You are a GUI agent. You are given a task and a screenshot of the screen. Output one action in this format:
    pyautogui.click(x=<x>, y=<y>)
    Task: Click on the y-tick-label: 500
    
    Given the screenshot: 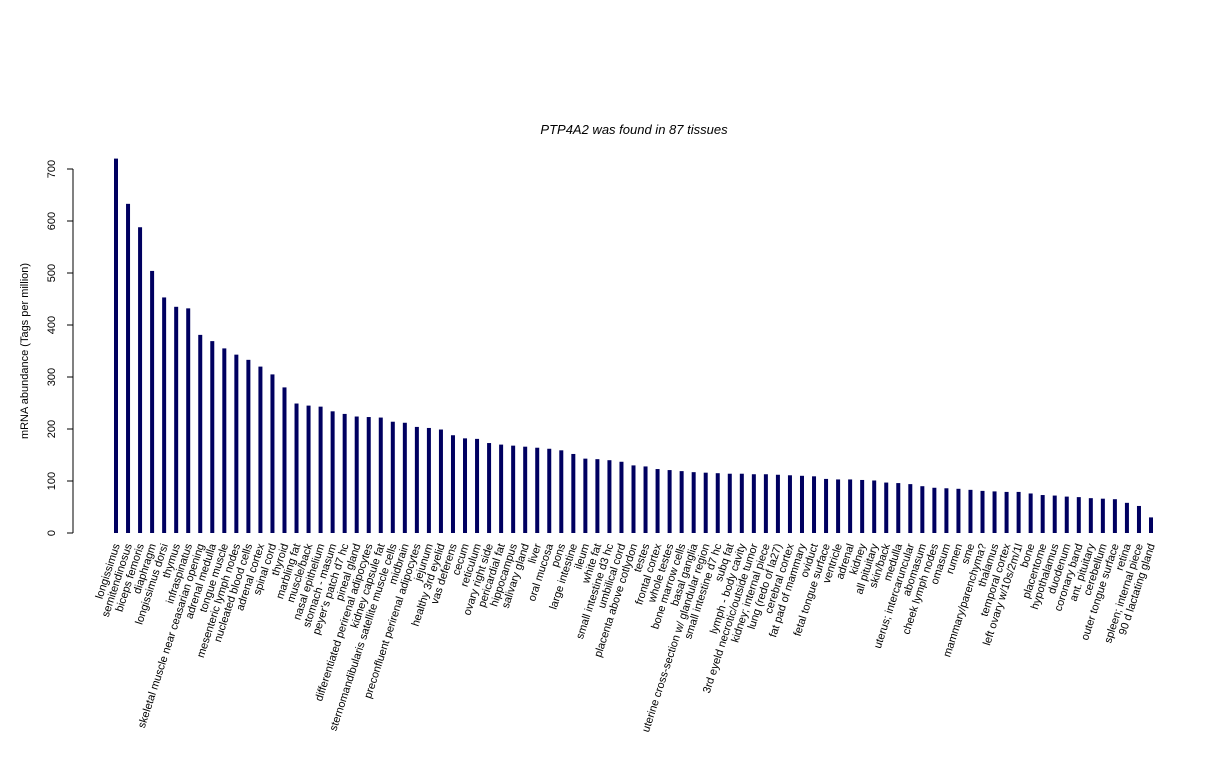 What is the action you would take?
    pyautogui.click(x=52, y=273)
    